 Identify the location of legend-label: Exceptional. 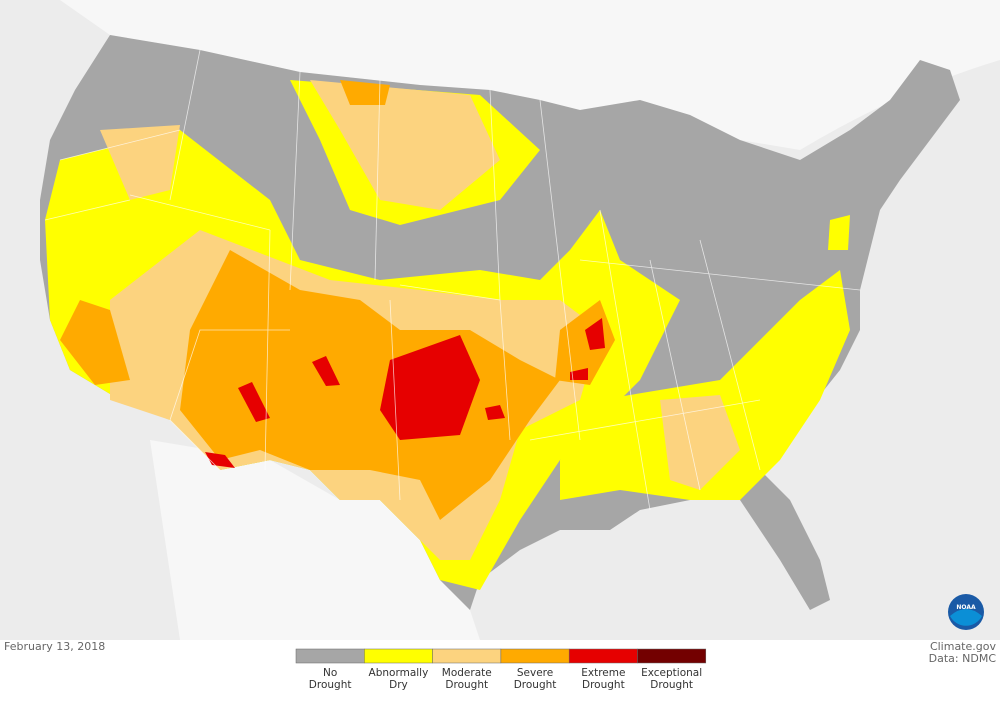
(671, 673).